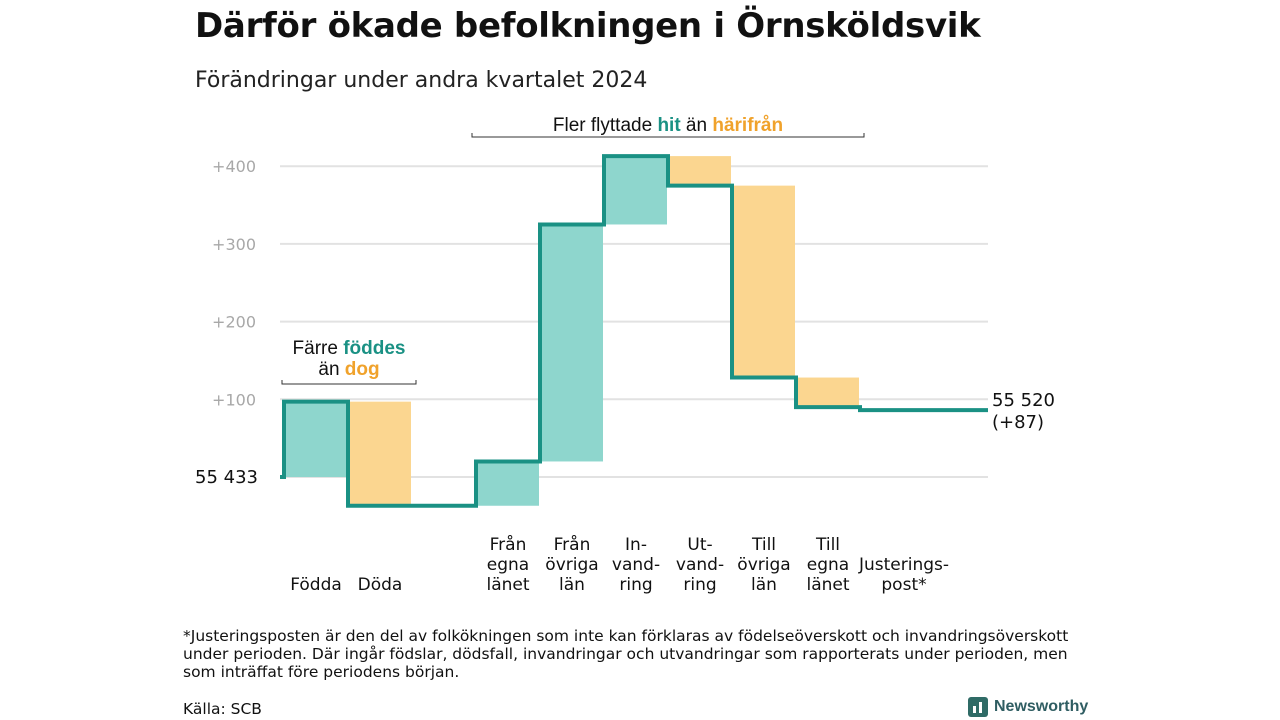 This screenshot has height=720, width=1280. What do you see at coordinates (635, 190) in the screenshot?
I see `bar-invandring` at bounding box center [635, 190].